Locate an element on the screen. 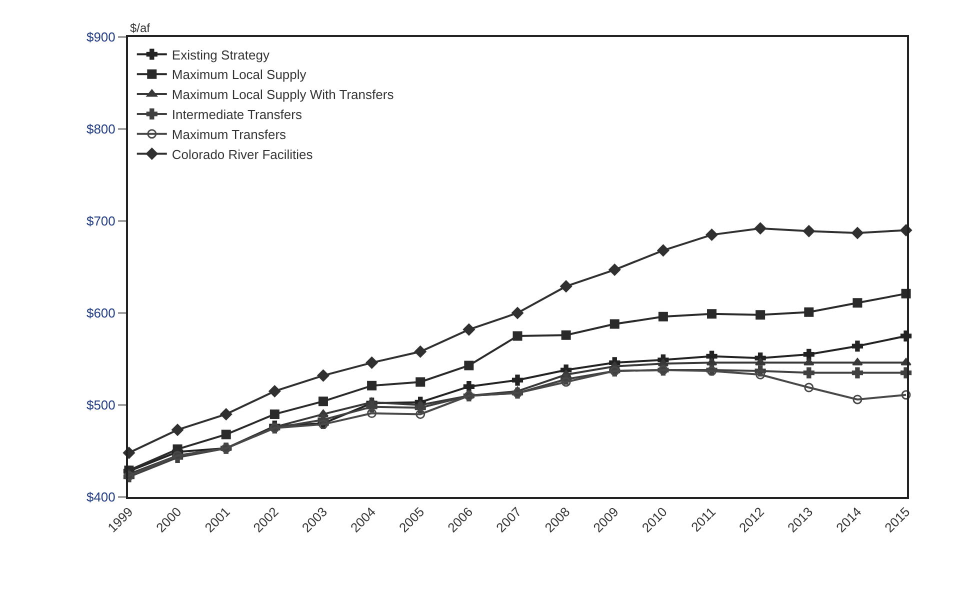 The image size is (965, 604). legend-label: Existing Strategy is located at coordinates (221, 54).